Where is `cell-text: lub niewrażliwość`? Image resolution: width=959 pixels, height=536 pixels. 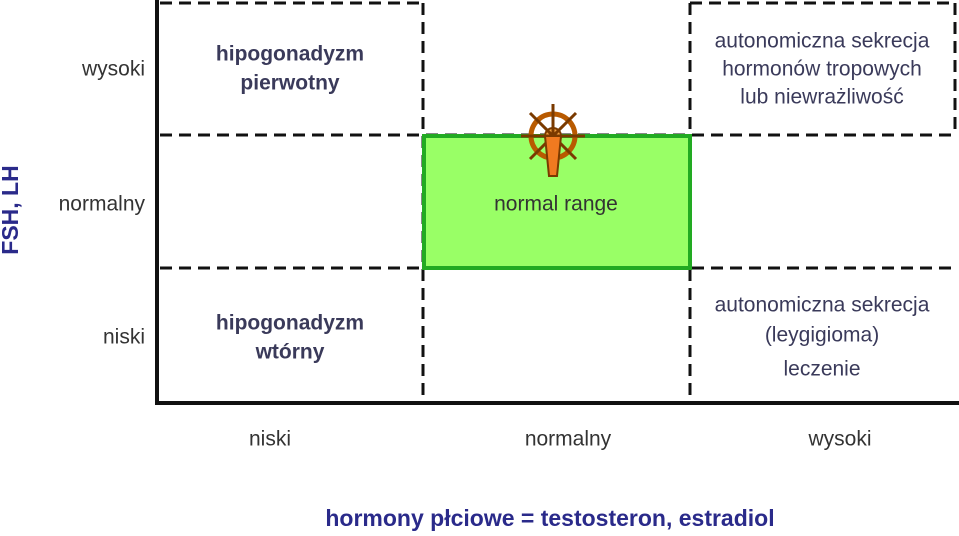 cell-text: lub niewrażliwość is located at coordinates (821, 97).